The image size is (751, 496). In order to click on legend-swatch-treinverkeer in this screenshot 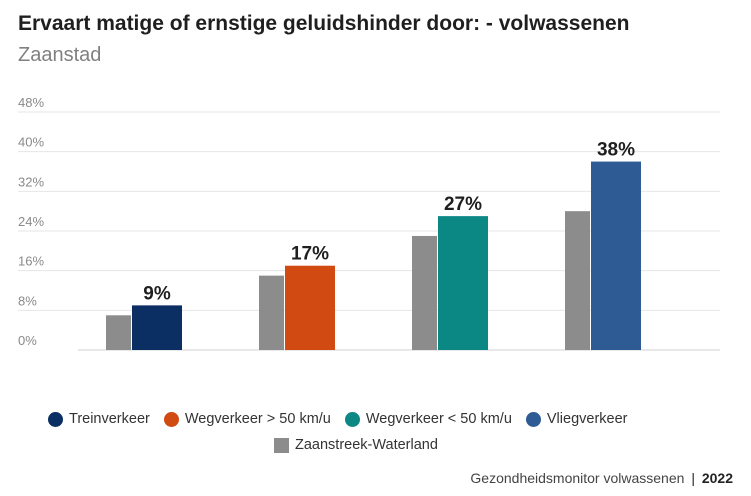, I will do `click(55, 419)`.